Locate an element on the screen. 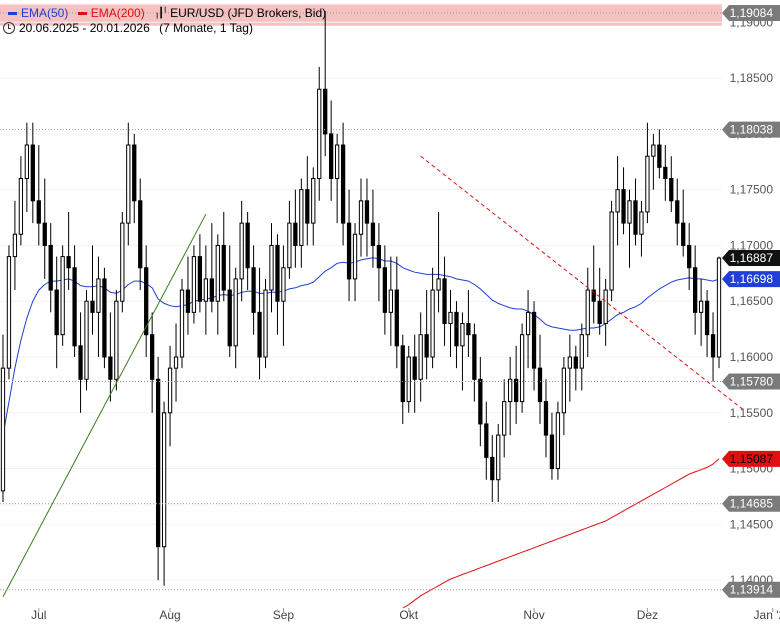 Image resolution: width=780 pixels, height=625 pixels. ema50-swatch is located at coordinates (12, 13).